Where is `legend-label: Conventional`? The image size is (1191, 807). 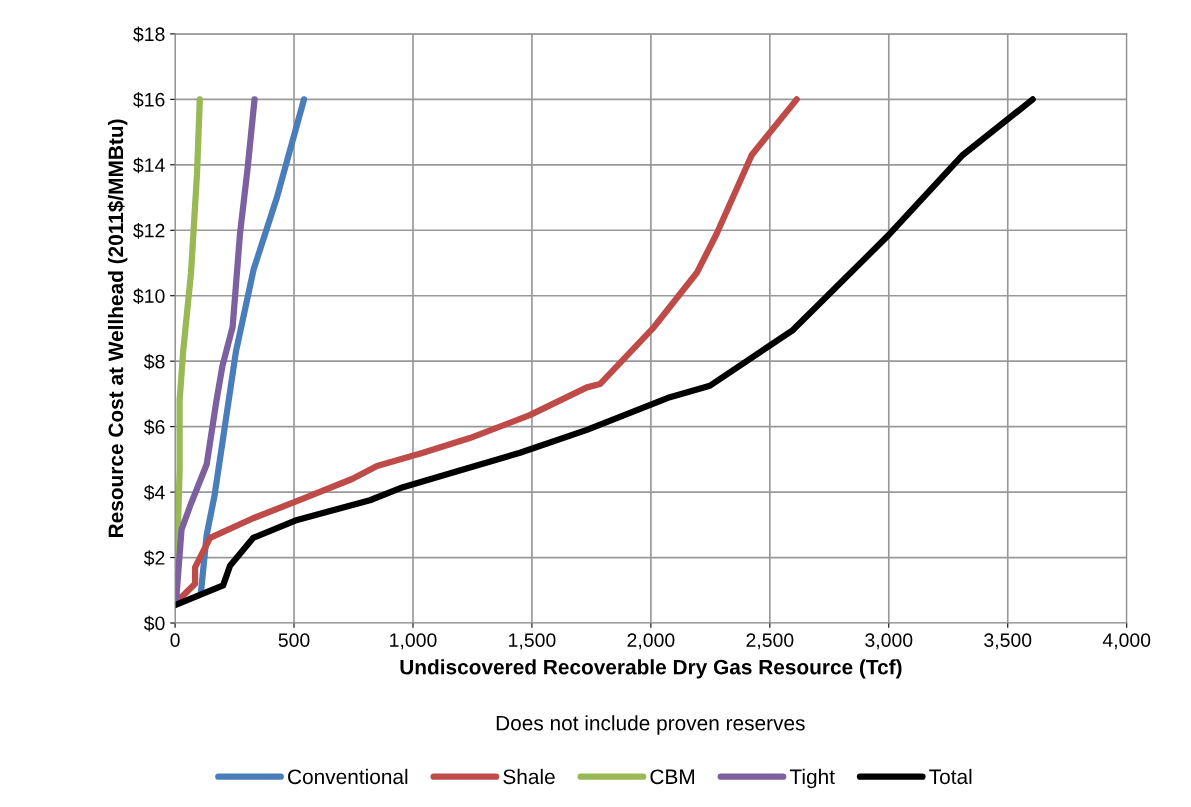 legend-label: Conventional is located at coordinates (348, 776).